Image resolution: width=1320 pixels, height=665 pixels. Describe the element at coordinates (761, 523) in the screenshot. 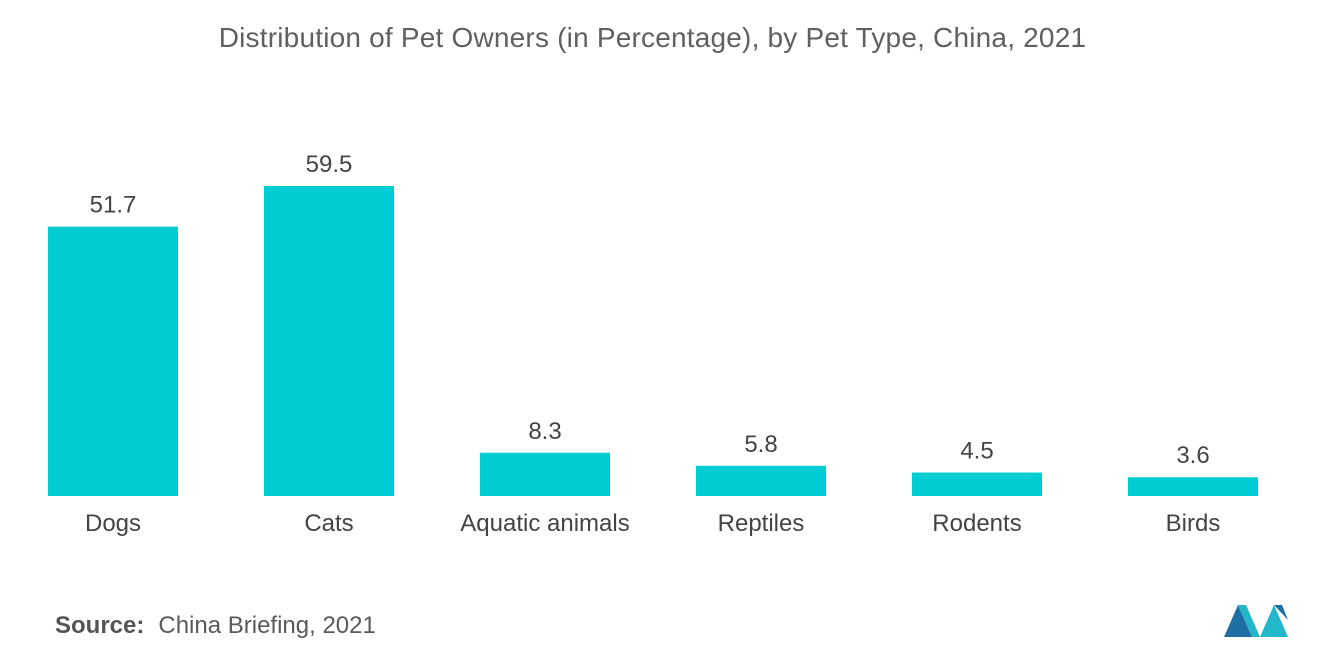

I see `category-label-reptiles: Reptiles` at that location.